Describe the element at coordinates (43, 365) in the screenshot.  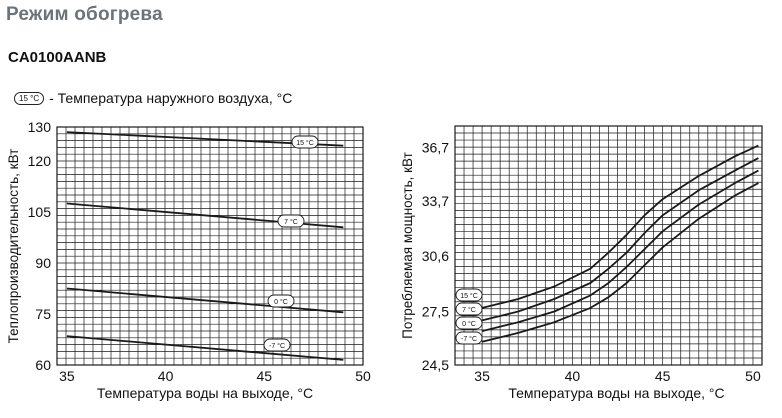
I see `y-tick-label: 60` at that location.